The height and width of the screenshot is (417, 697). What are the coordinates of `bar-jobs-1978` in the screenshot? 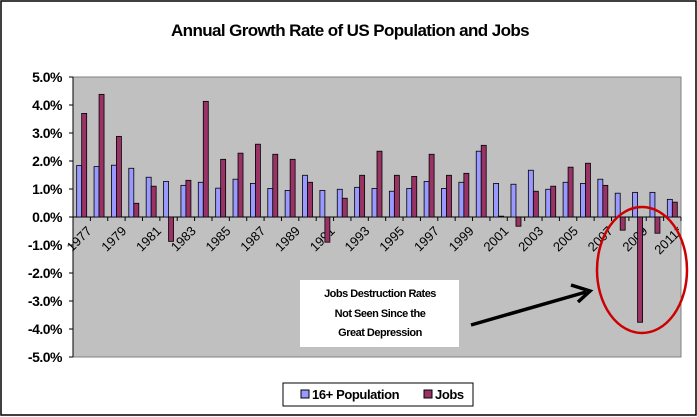 It's located at (101, 155).